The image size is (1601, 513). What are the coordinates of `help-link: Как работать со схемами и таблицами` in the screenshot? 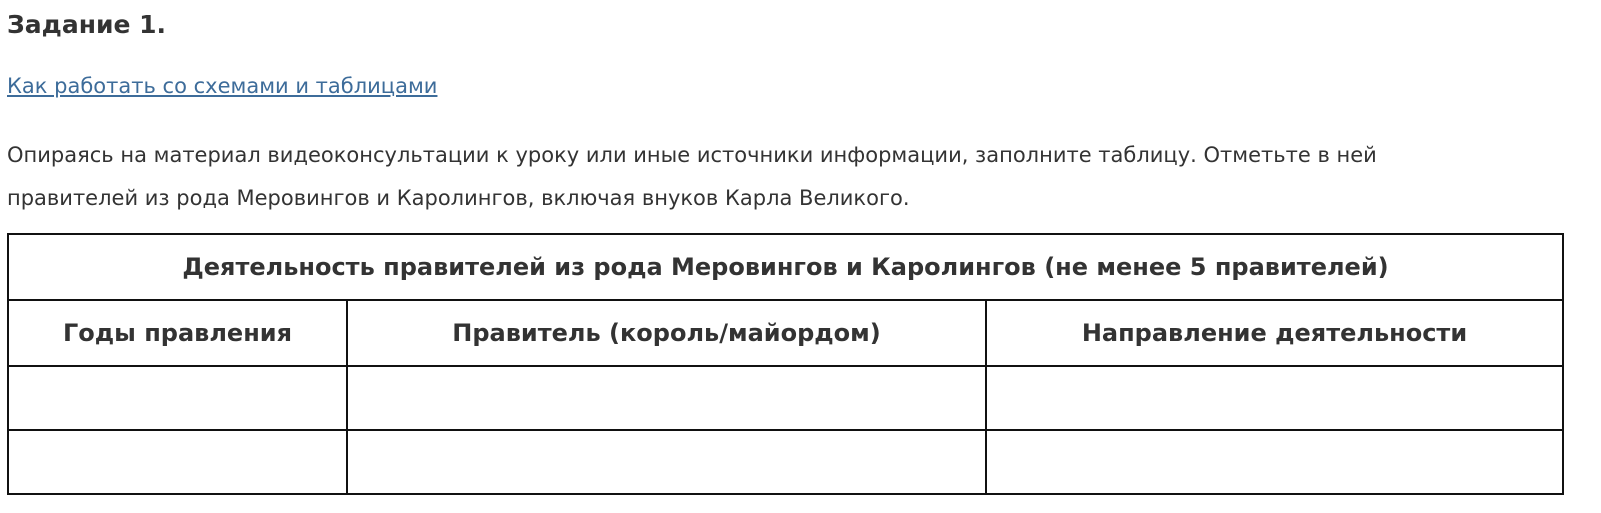 It's located at (222, 86).